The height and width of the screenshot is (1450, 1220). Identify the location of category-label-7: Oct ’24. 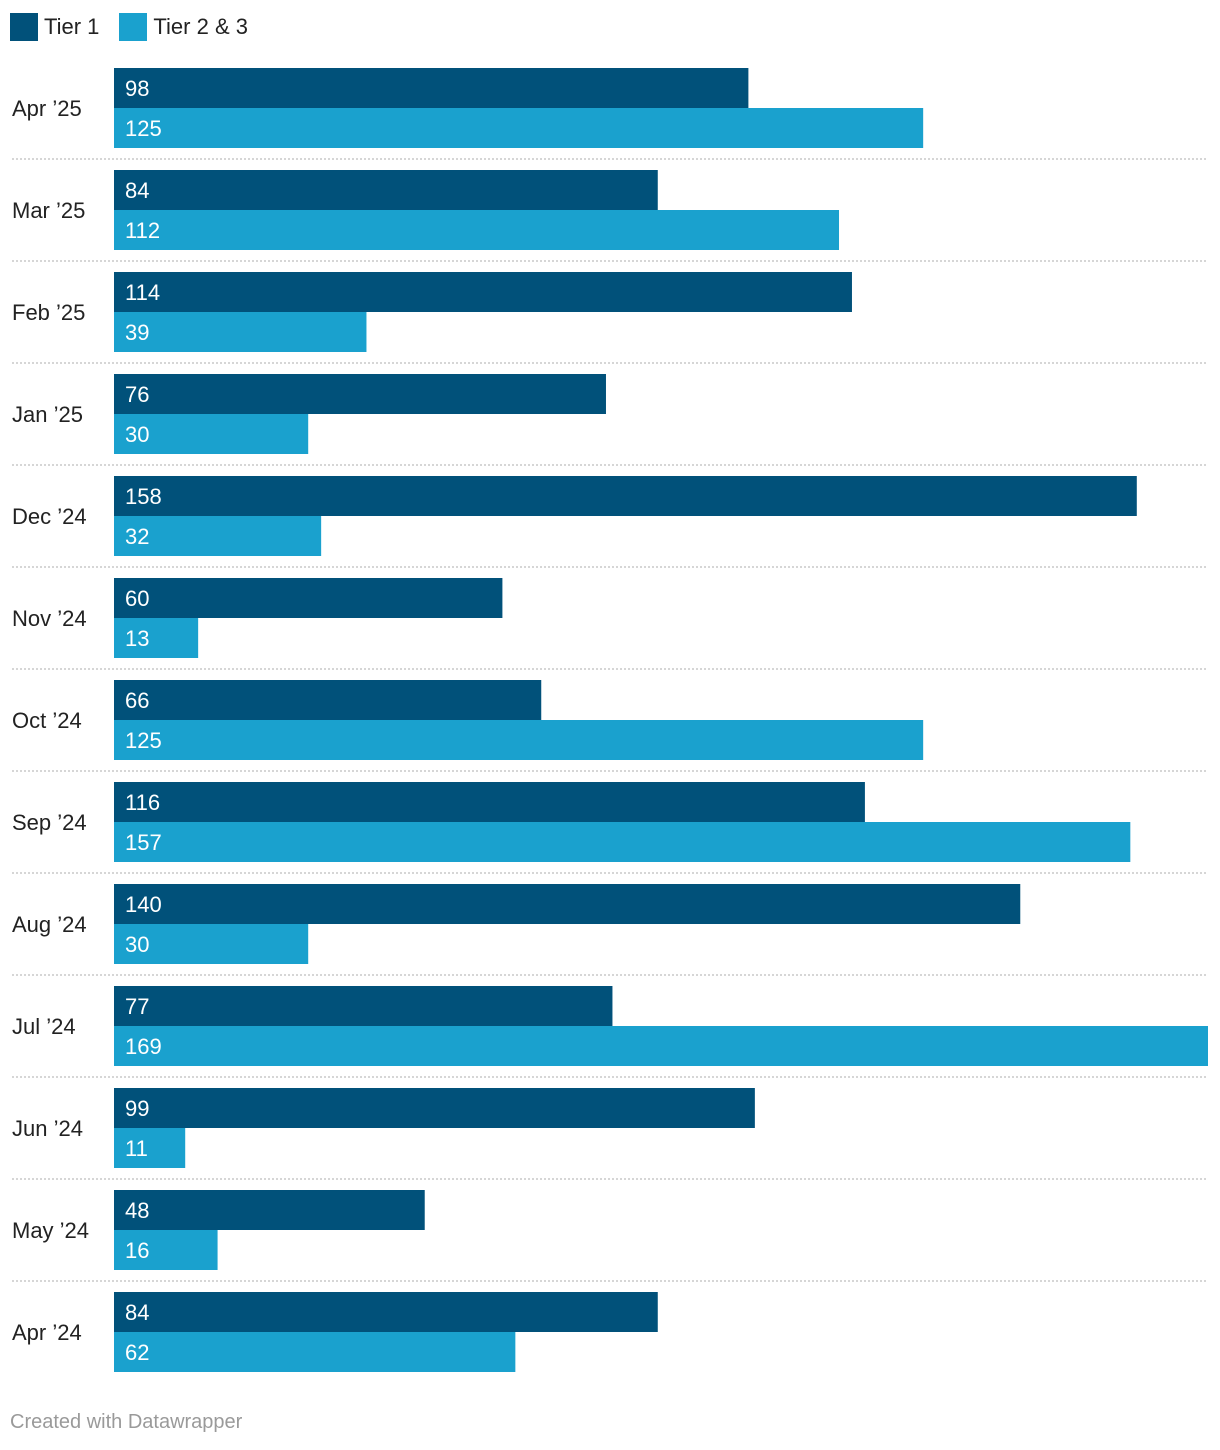
(47, 720).